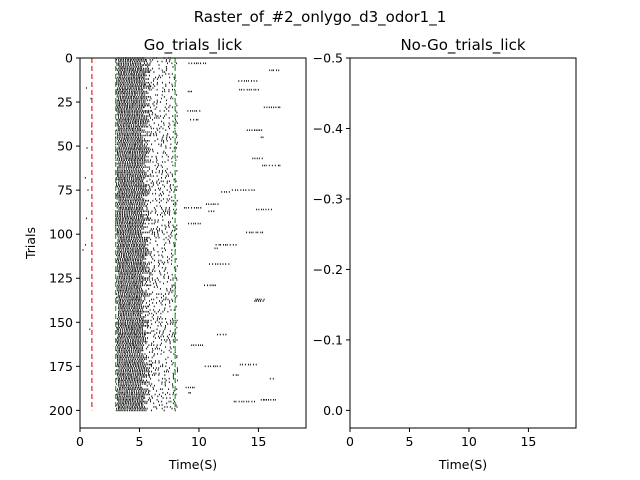  What do you see at coordinates (69, 58) in the screenshot?
I see `y-tick-label: 0` at bounding box center [69, 58].